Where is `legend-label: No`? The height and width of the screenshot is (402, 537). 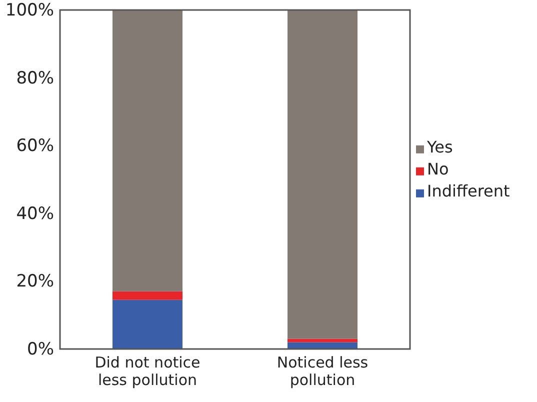
legend-label: No is located at coordinates (438, 168).